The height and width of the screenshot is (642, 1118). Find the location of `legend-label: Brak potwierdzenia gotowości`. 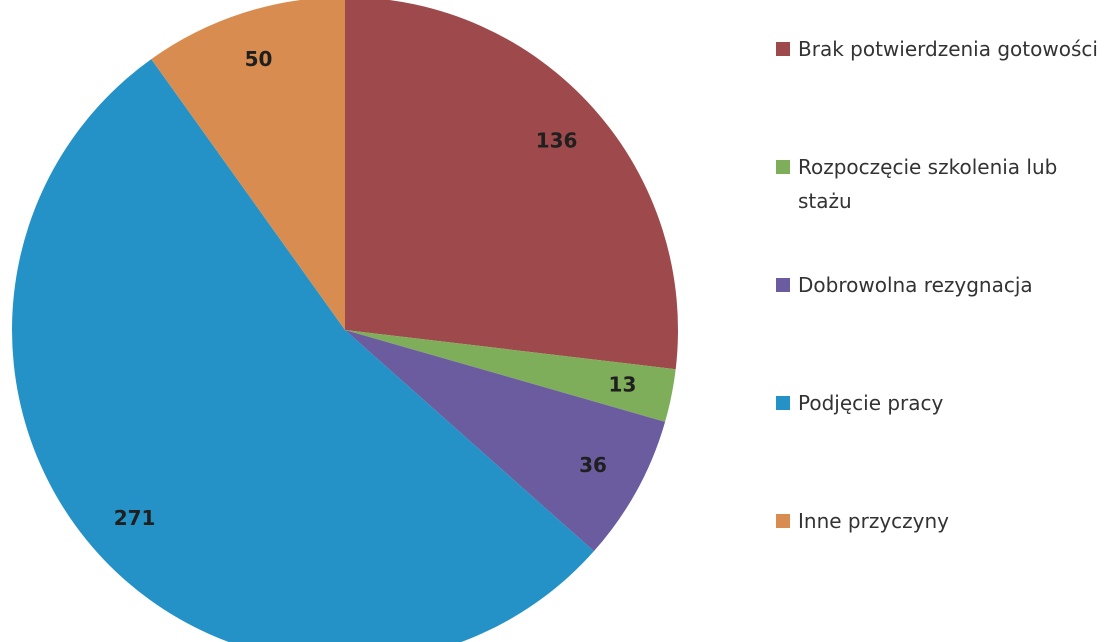

legend-label: Brak potwierdzenia gotowości is located at coordinates (948, 49).